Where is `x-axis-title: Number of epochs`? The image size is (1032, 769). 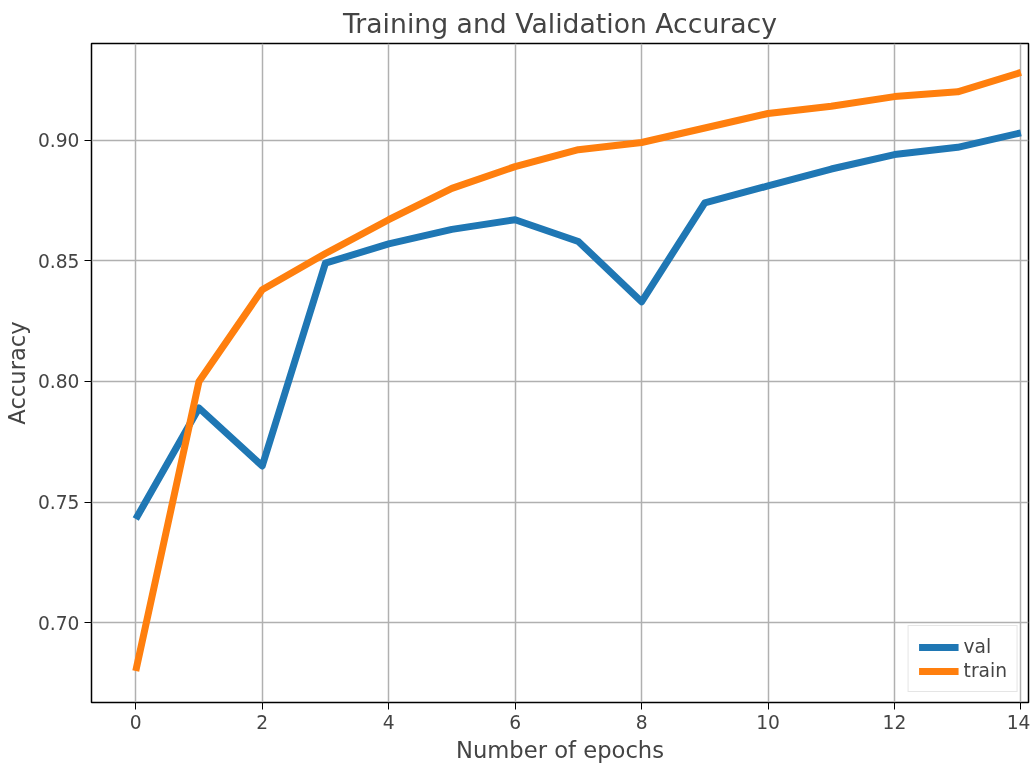 x-axis-title: Number of epochs is located at coordinates (560, 749).